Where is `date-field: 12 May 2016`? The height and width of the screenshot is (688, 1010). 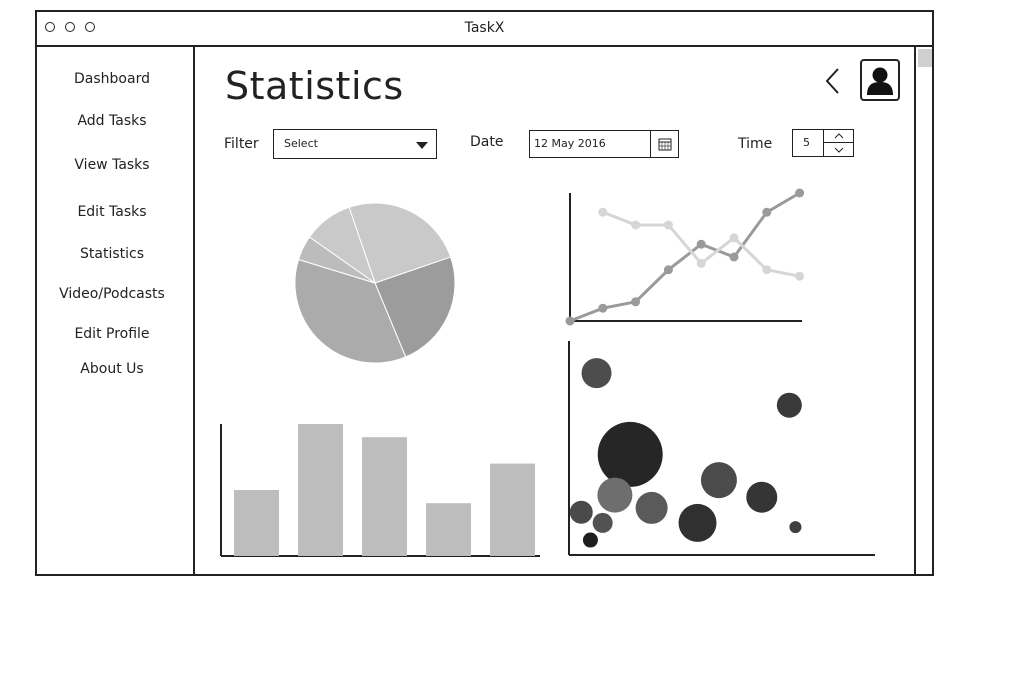
date-field: 12 May 2016 is located at coordinates (604, 144).